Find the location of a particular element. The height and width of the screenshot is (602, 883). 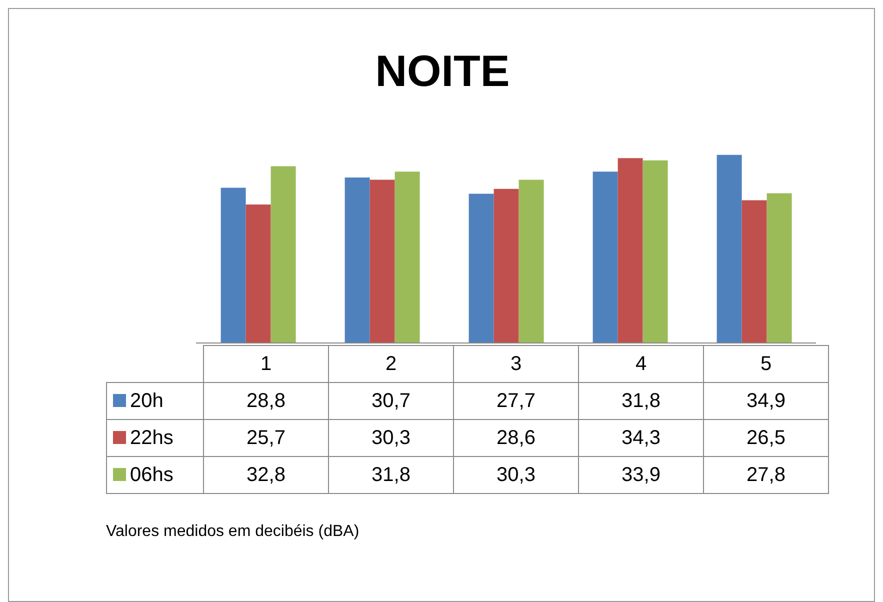

data-label: 33,9 is located at coordinates (641, 475).